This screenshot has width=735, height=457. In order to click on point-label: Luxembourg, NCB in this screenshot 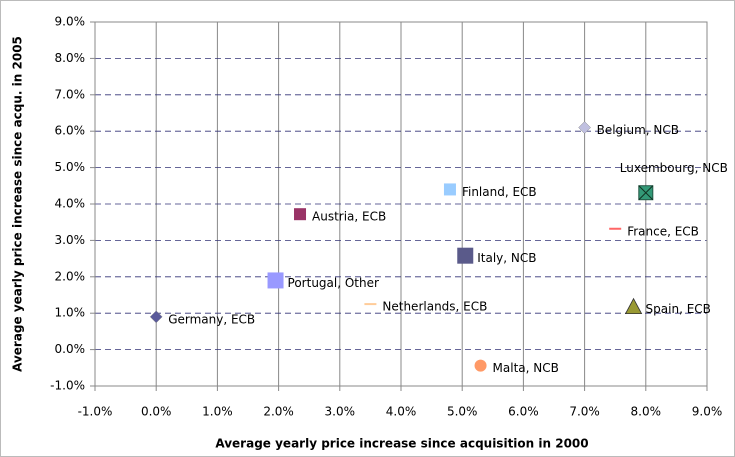, I will do `click(674, 168)`.